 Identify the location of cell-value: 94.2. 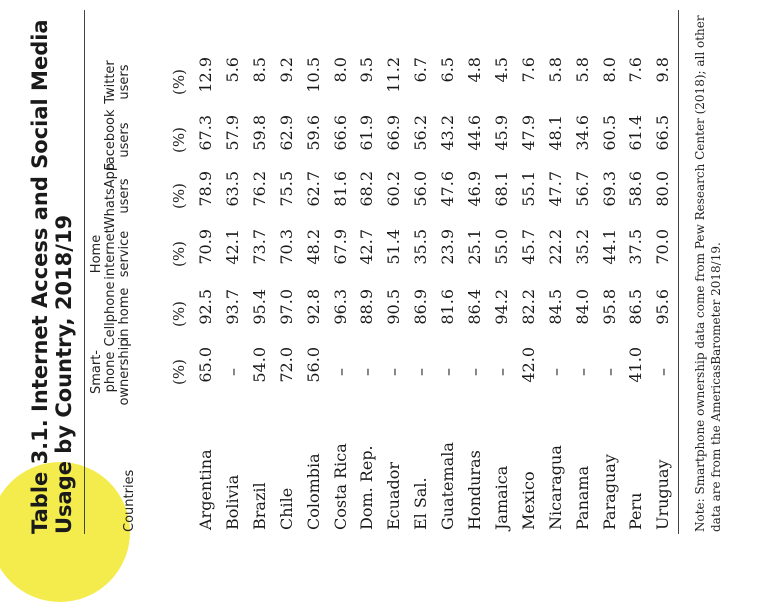
(501, 307).